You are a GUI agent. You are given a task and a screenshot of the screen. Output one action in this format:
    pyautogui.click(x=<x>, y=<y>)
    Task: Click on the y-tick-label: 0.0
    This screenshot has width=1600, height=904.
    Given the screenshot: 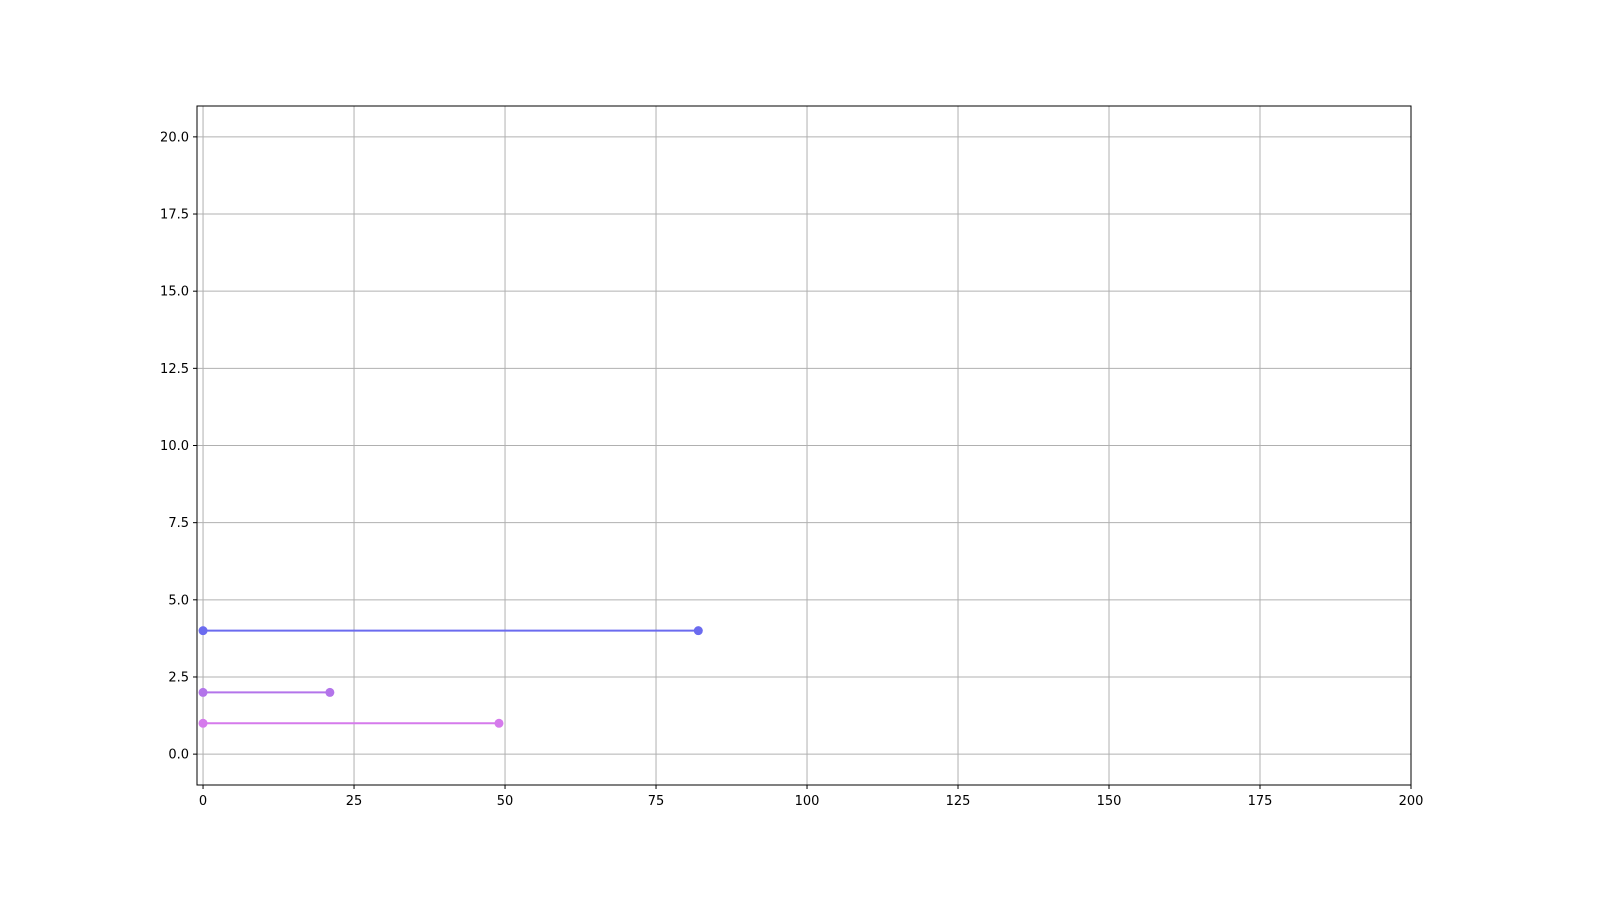 What is the action you would take?
    pyautogui.click(x=178, y=755)
    